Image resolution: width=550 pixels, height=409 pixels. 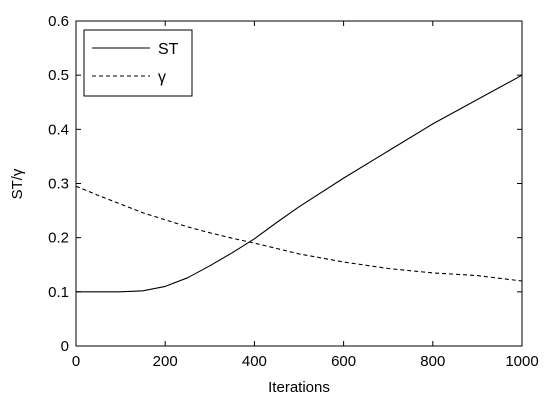 I want to click on y-axis-label: ST/γ, so click(x=17, y=183).